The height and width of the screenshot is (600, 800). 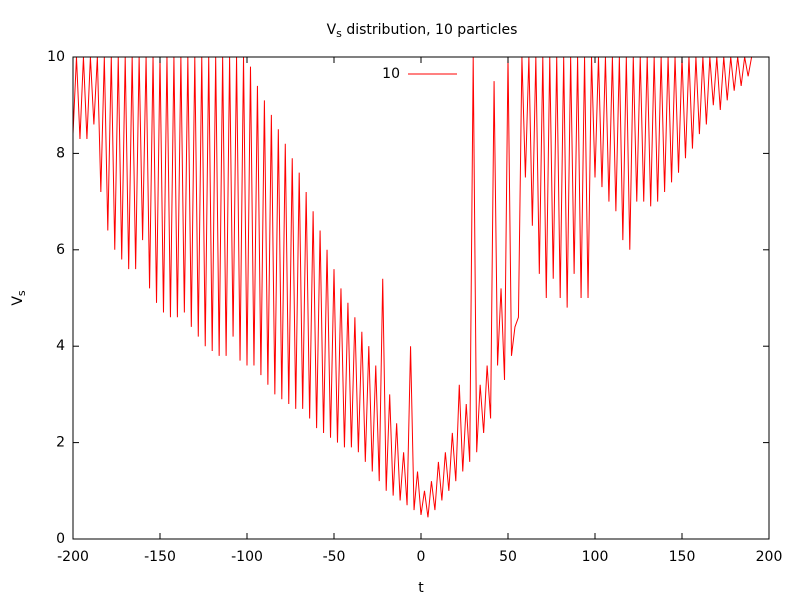 What do you see at coordinates (339, 33) in the screenshot?
I see `title-sub: s` at bounding box center [339, 33].